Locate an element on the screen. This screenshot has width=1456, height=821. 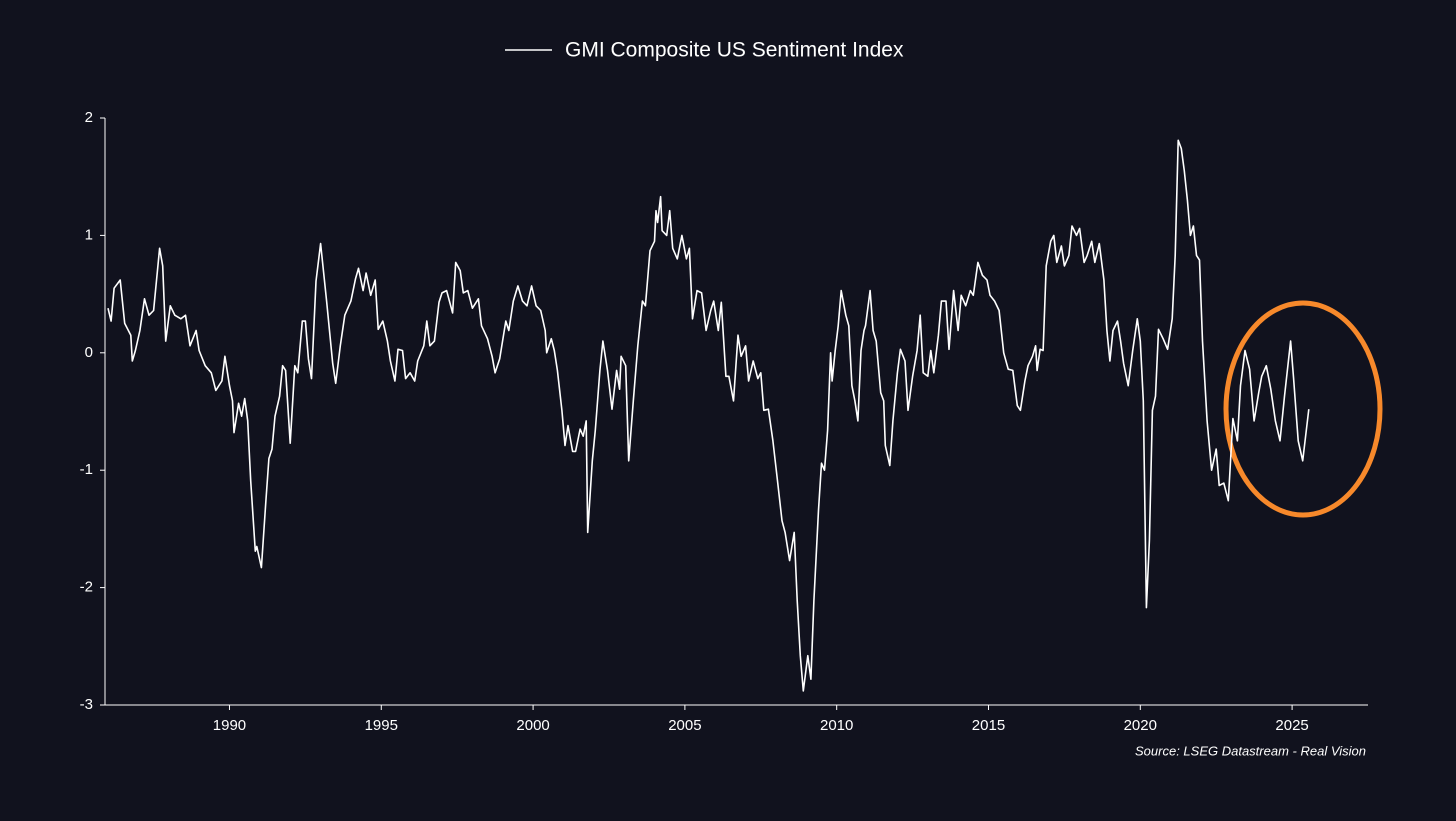
x-tick-label: 2025 is located at coordinates (1291, 725).